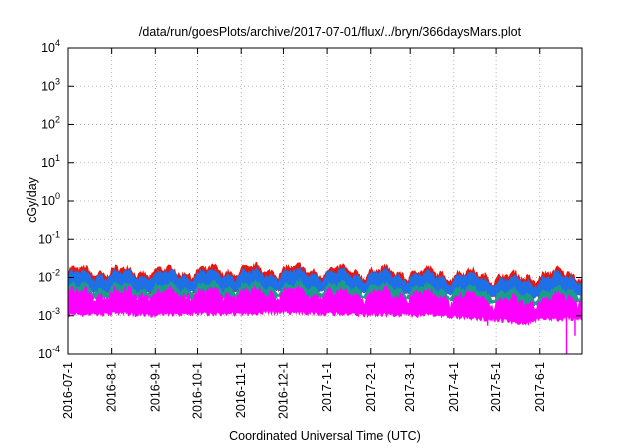 This screenshot has height=448, width=640. Describe the element at coordinates (49, 314) in the screenshot. I see `y-tick-label: 10⁻³` at that location.